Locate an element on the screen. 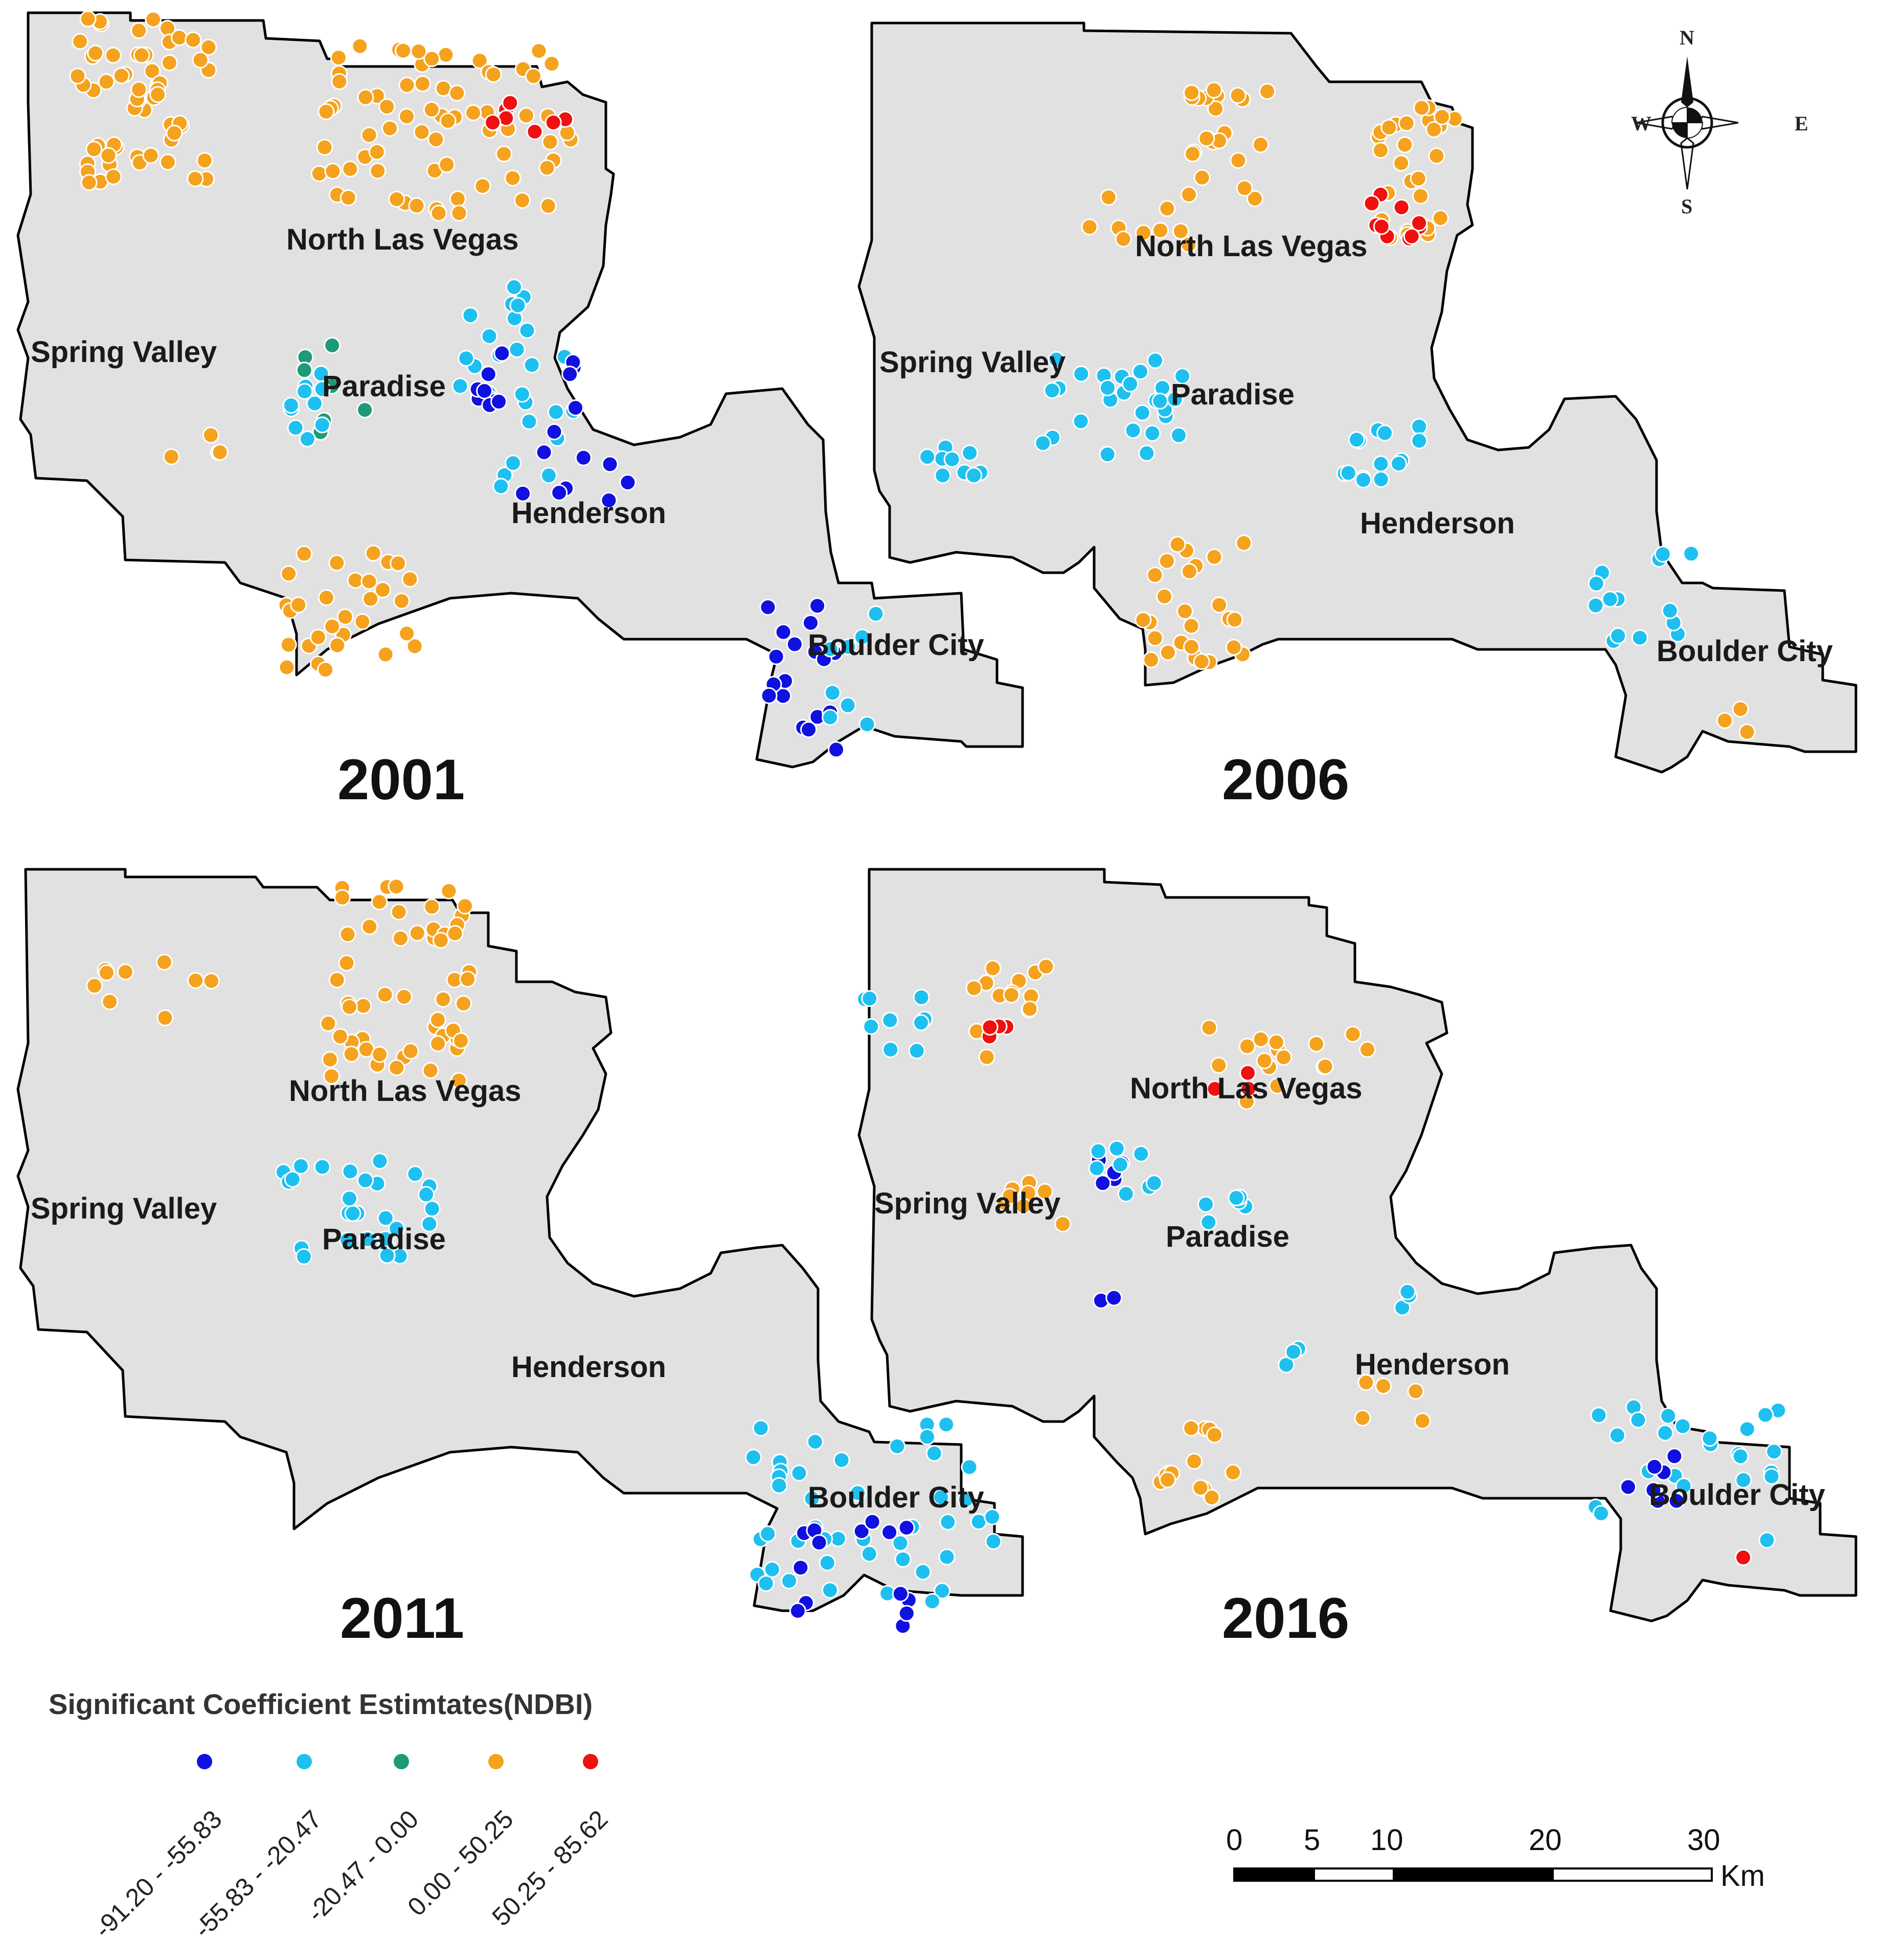  compass-e: E is located at coordinates (1801, 123).